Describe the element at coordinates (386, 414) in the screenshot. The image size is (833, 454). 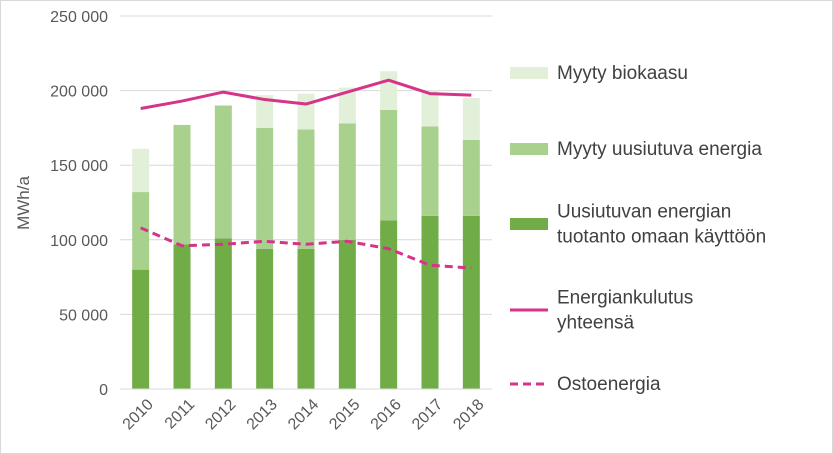
I see `x-tick-label: 2016` at that location.